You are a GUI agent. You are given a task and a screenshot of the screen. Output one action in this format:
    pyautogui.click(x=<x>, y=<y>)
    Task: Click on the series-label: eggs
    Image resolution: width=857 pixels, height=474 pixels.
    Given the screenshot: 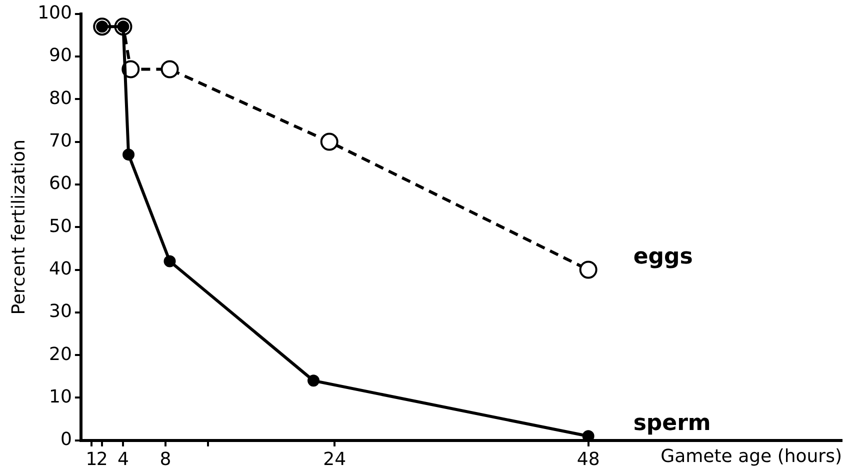 What is the action you would take?
    pyautogui.click(x=663, y=257)
    